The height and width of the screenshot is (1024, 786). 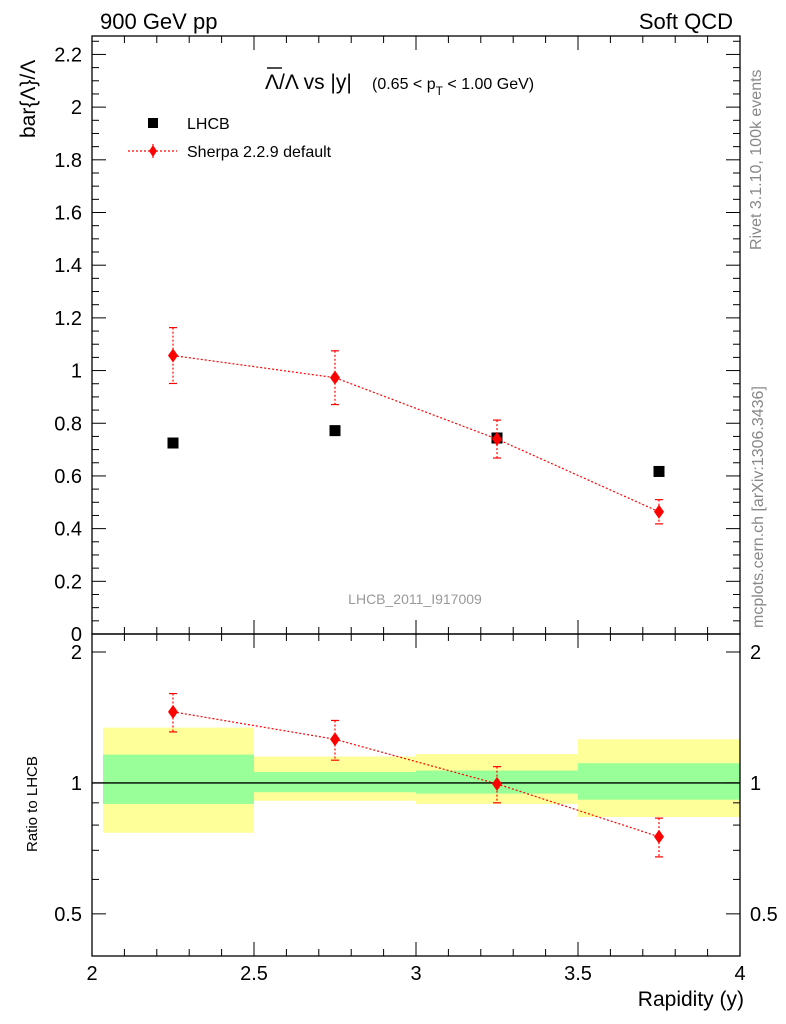 What do you see at coordinates (76, 108) in the screenshot?
I see `y-tick-label: 2` at bounding box center [76, 108].